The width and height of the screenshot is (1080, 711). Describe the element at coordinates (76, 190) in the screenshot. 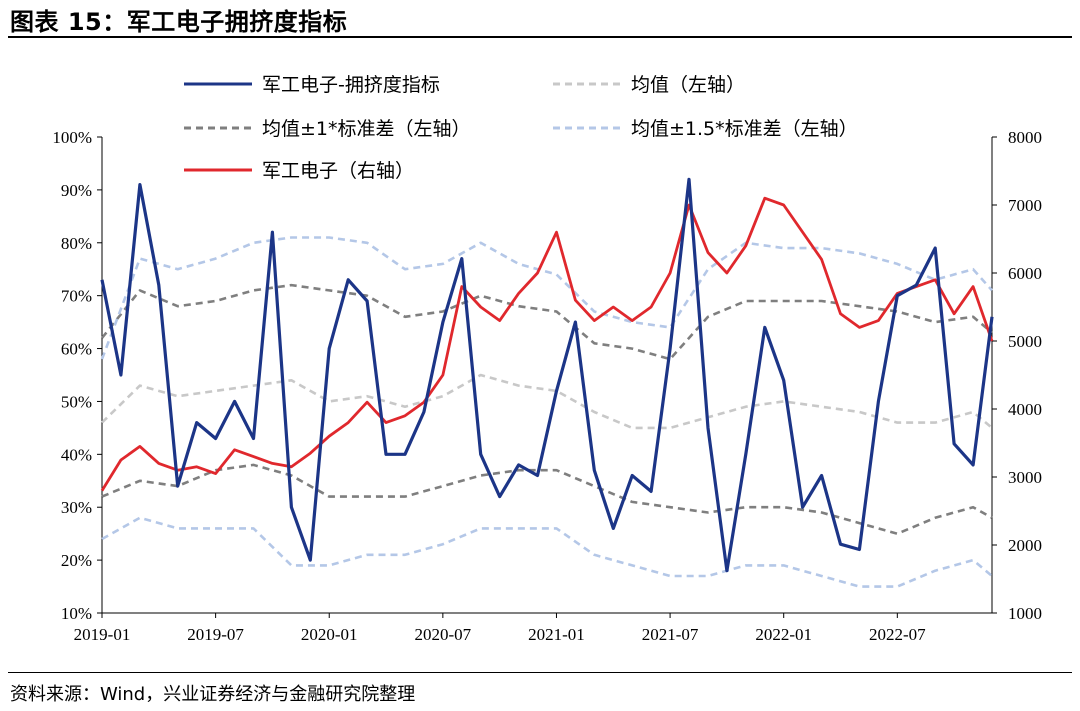

I see `left-tick-label: 90%` at that location.